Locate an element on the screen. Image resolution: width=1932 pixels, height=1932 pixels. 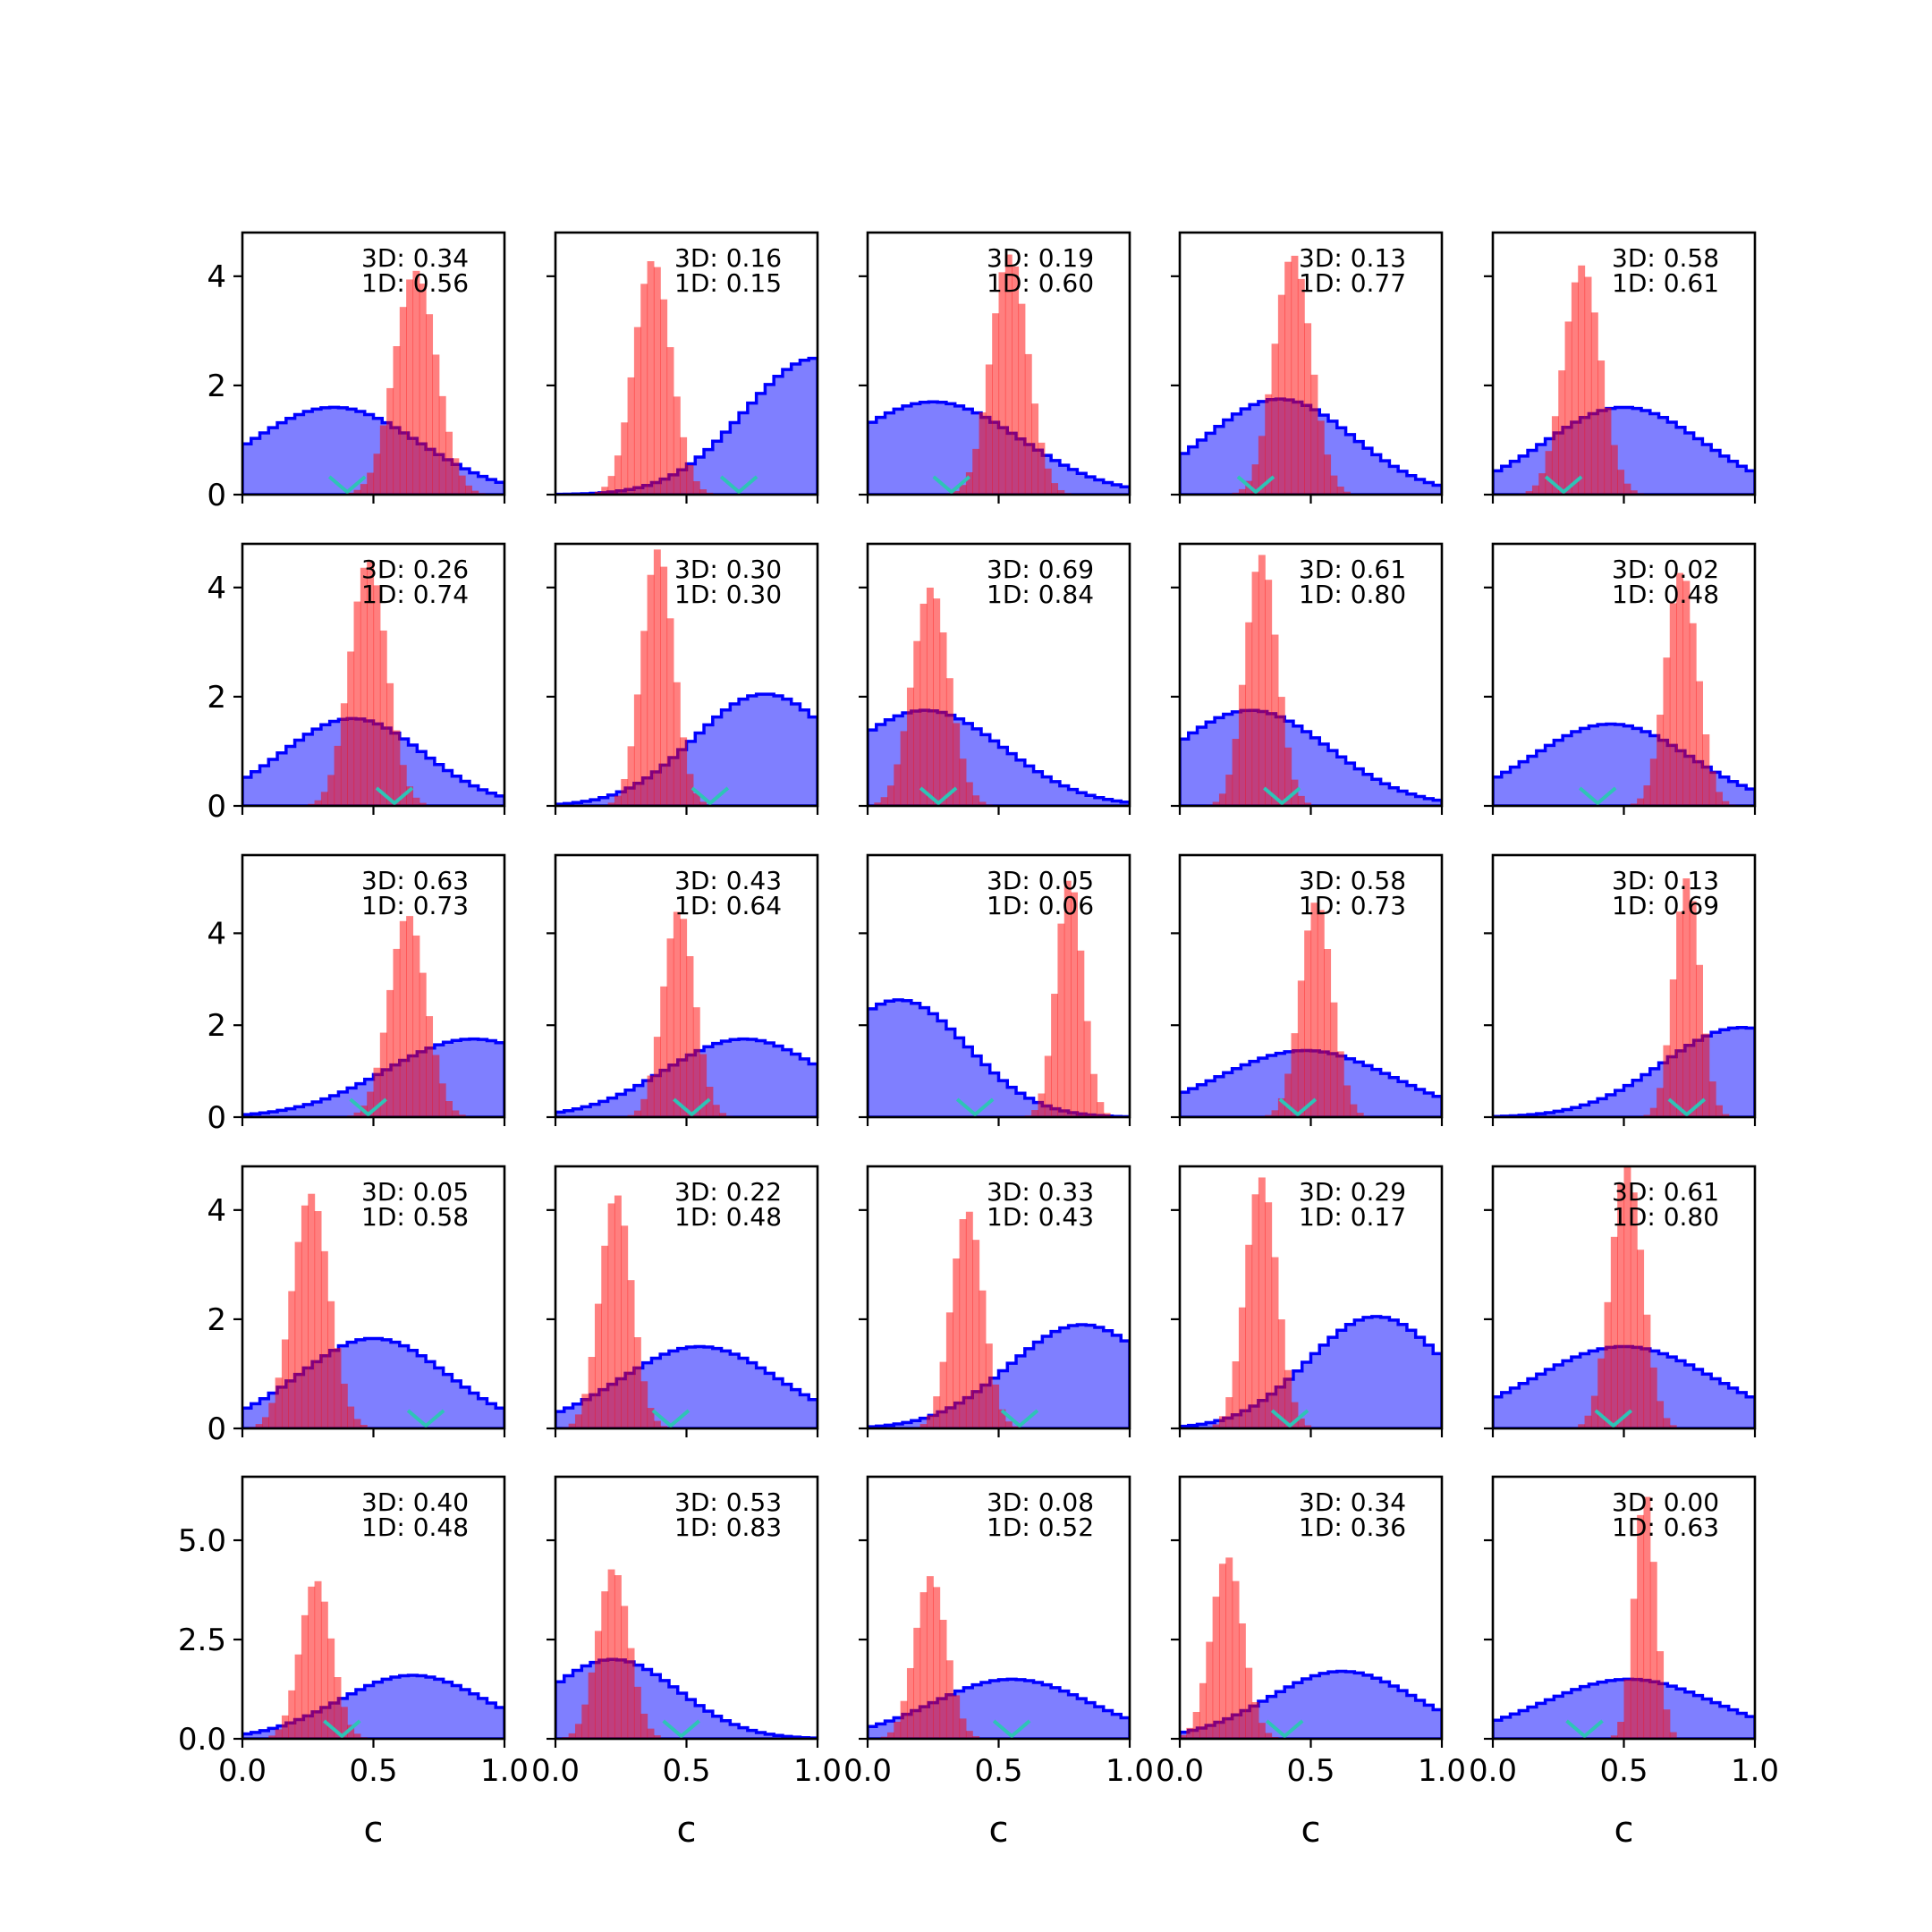
annotation-1d: 1D: 0.69 is located at coordinates (1665, 905).